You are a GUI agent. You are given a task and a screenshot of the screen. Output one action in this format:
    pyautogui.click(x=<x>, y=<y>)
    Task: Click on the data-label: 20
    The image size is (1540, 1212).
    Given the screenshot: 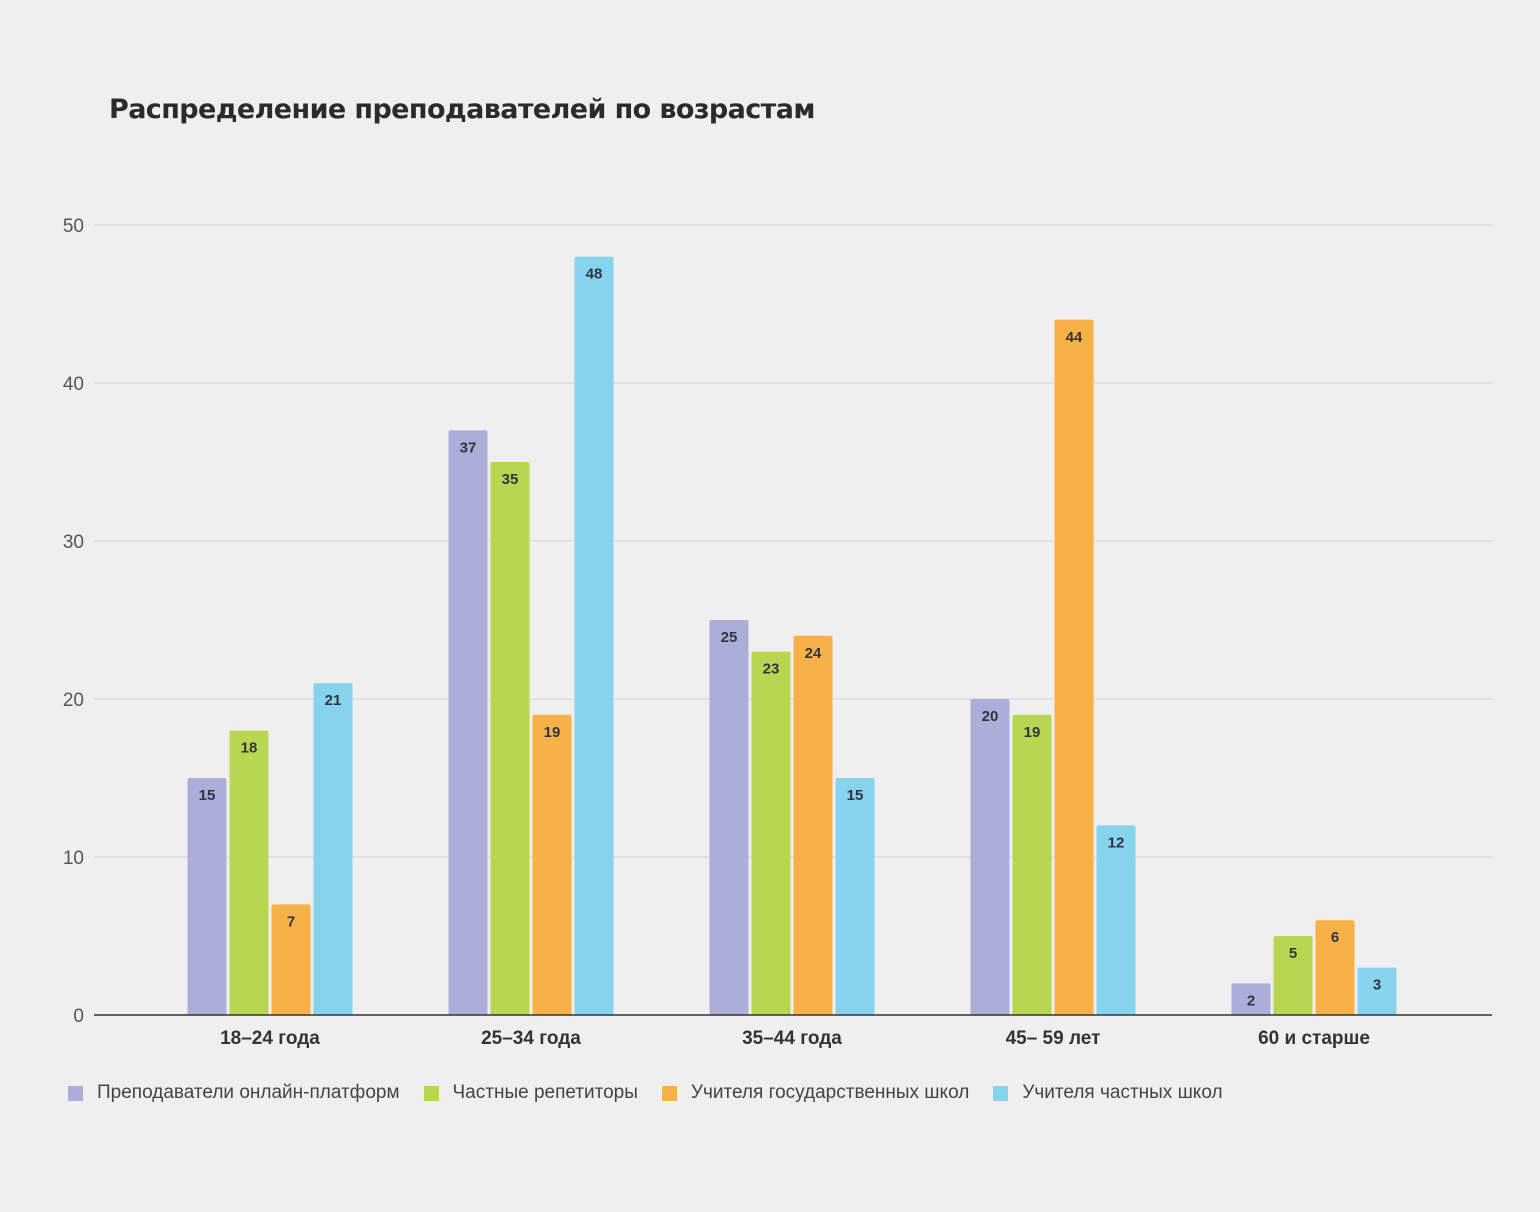 What is the action you would take?
    pyautogui.click(x=990, y=716)
    